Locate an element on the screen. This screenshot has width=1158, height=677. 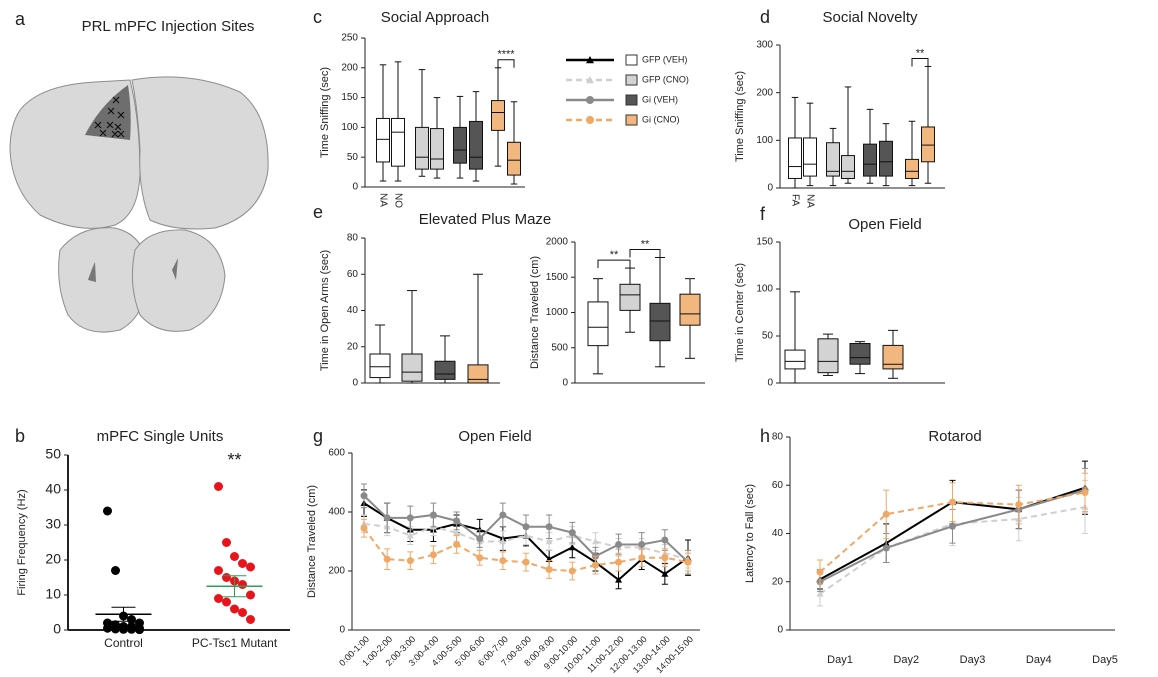
y-tick-label: 30 is located at coordinates (53, 524).